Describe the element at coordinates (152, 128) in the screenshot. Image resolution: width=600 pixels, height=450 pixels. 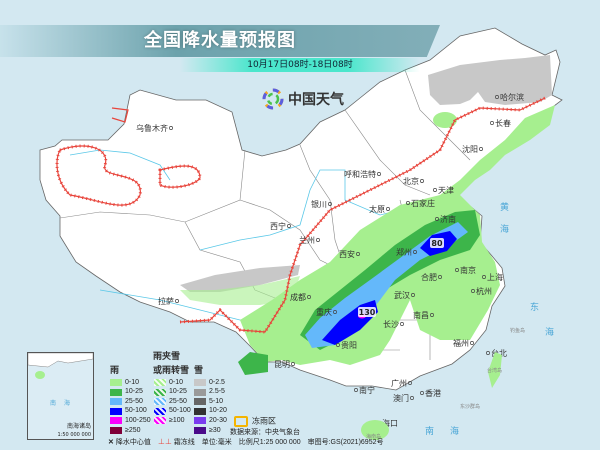
I see `city-label: 乌鲁木齐` at that location.